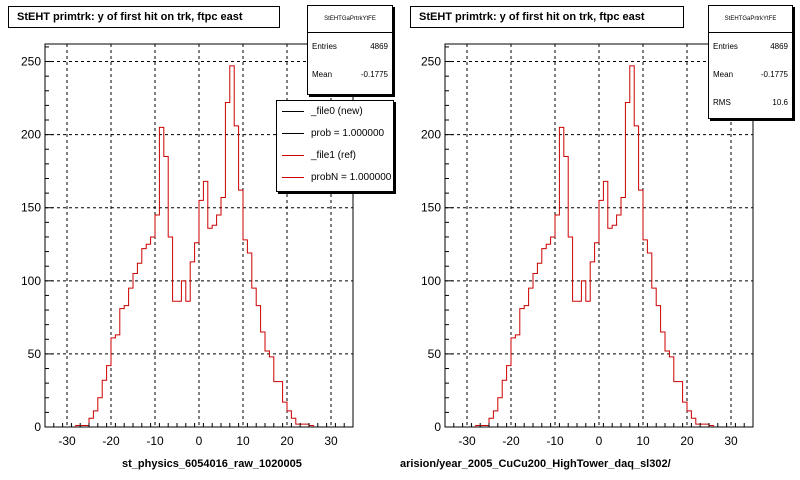 This screenshot has width=800, height=480. I want to click on legend-entry-probn: probN = 1.000000, so click(335, 178).